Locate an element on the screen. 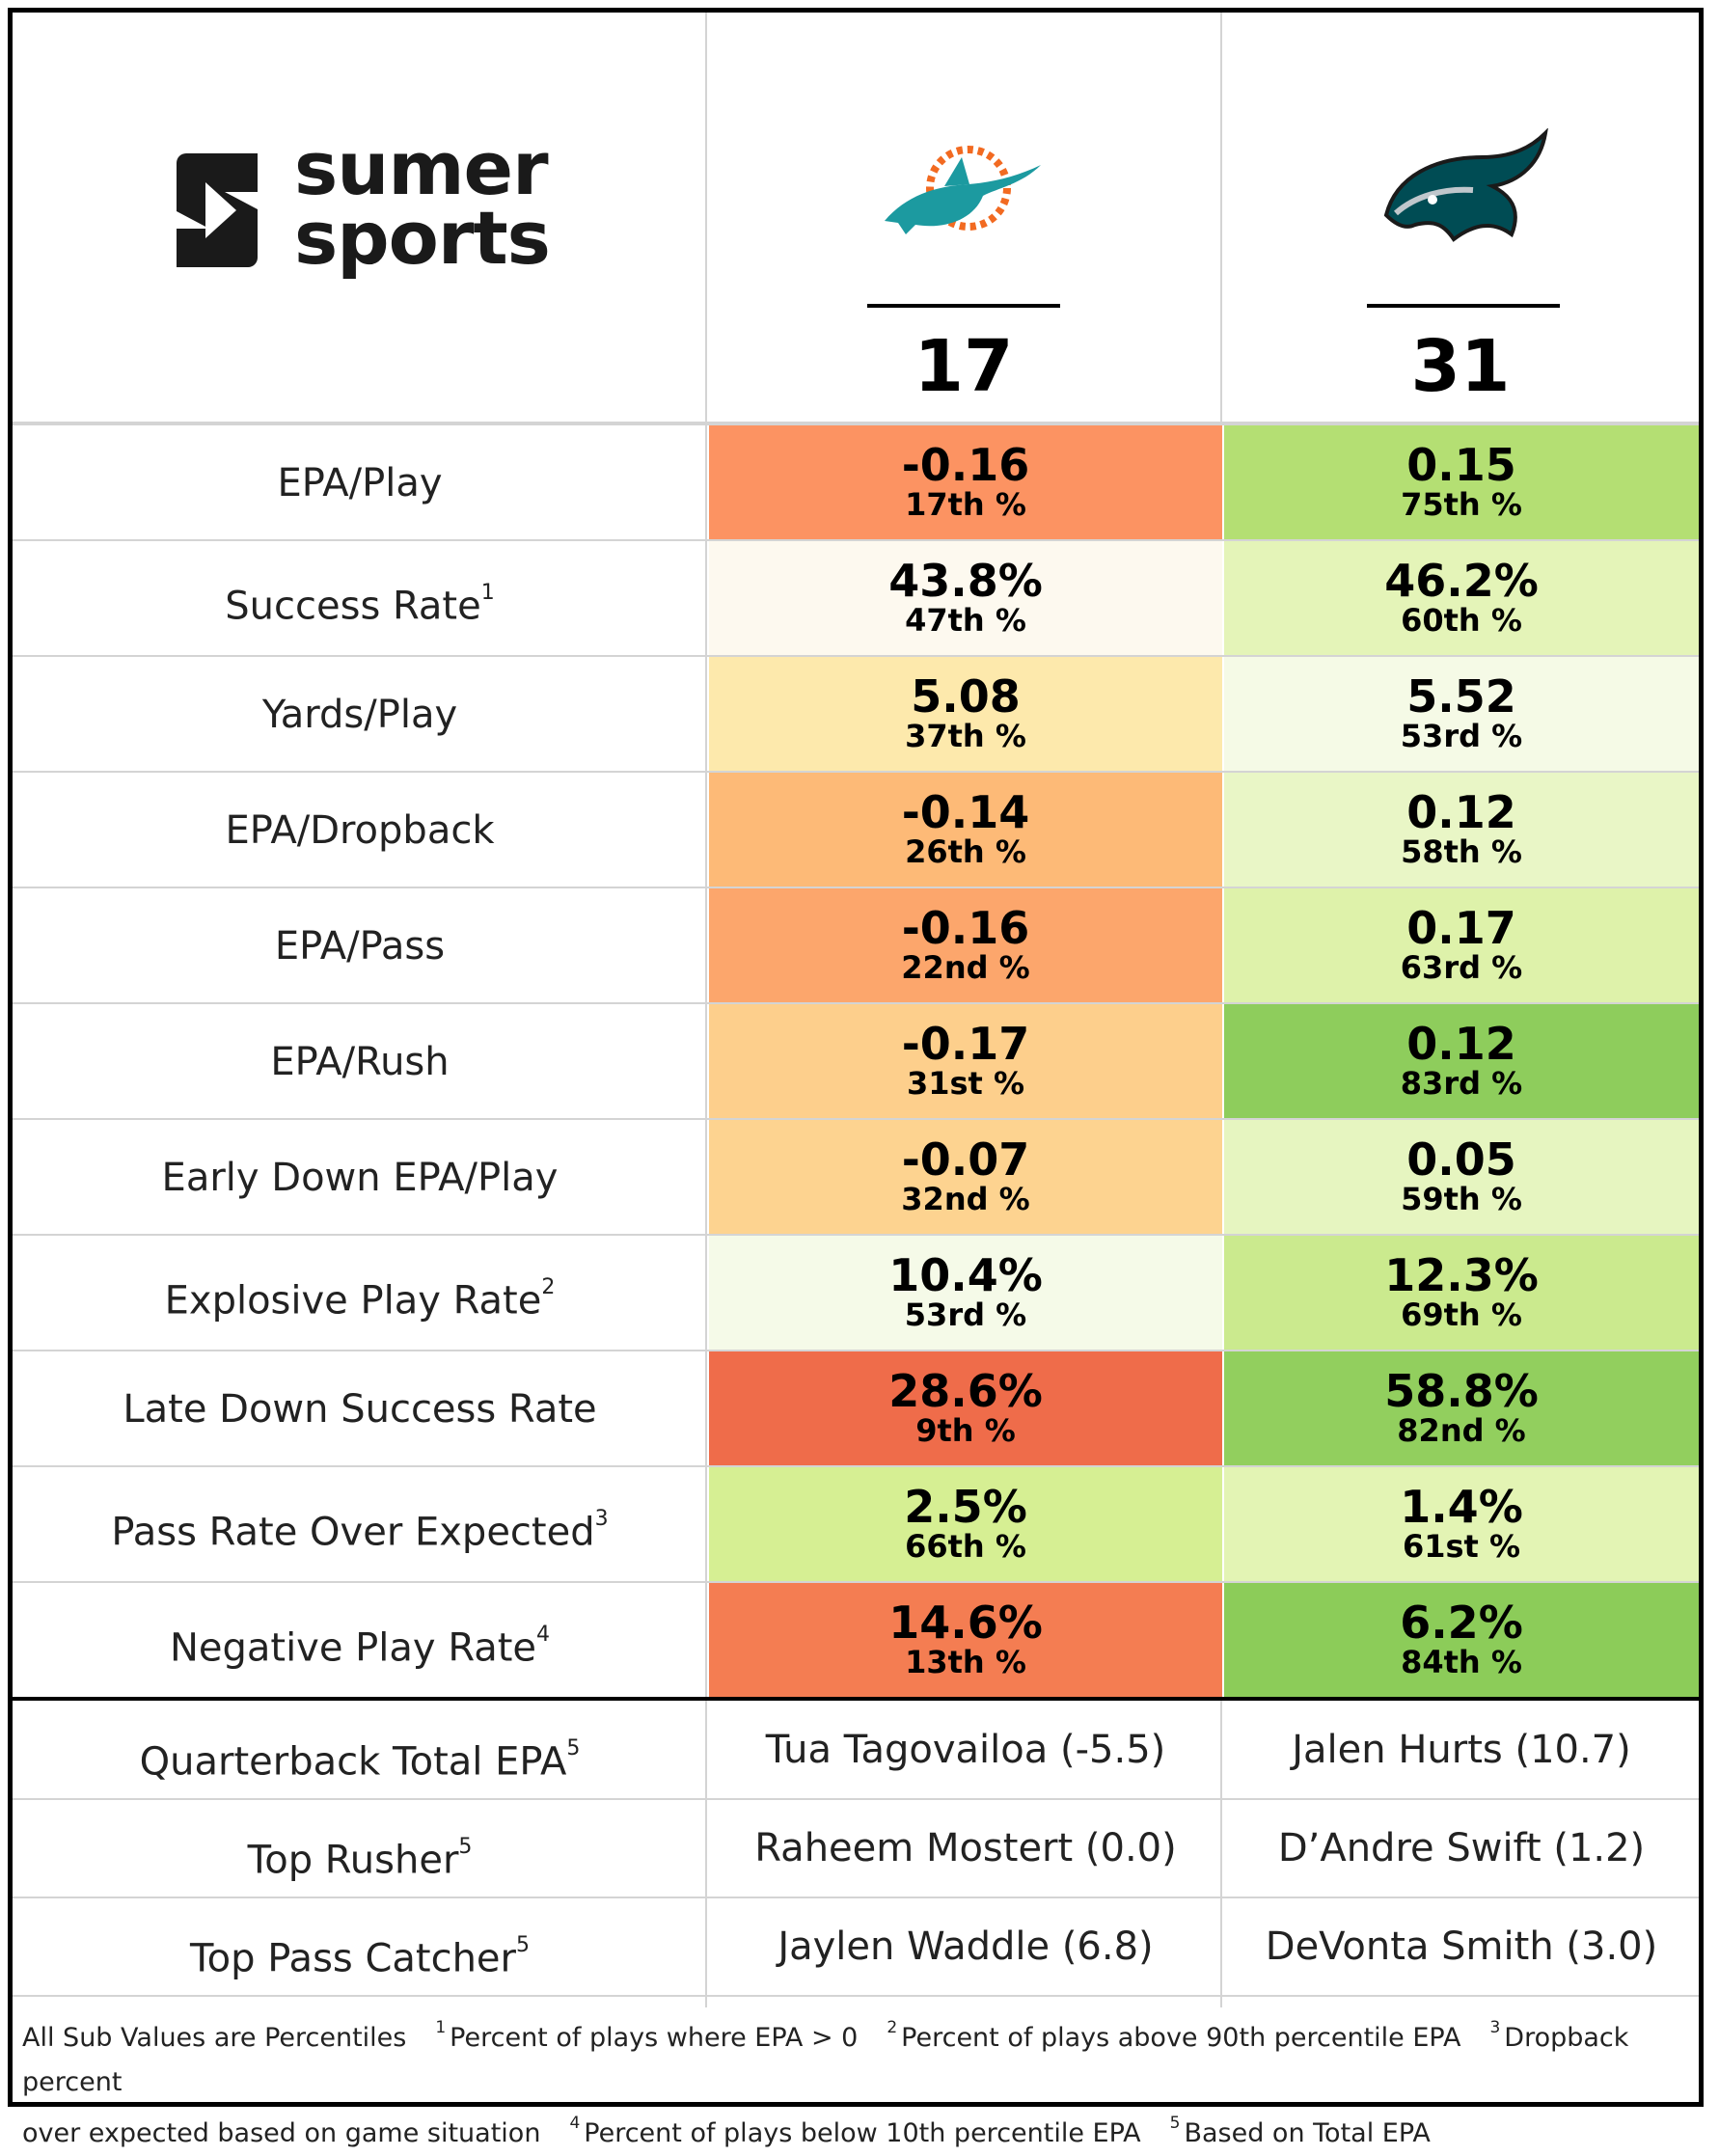 The width and height of the screenshot is (1719, 2156). metric-percentile: 75th % is located at coordinates (1462, 504).